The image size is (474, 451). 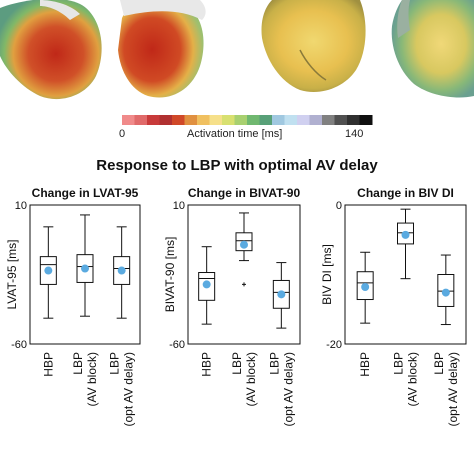 I want to click on colorbar-max-label: 140, so click(x=354, y=134).